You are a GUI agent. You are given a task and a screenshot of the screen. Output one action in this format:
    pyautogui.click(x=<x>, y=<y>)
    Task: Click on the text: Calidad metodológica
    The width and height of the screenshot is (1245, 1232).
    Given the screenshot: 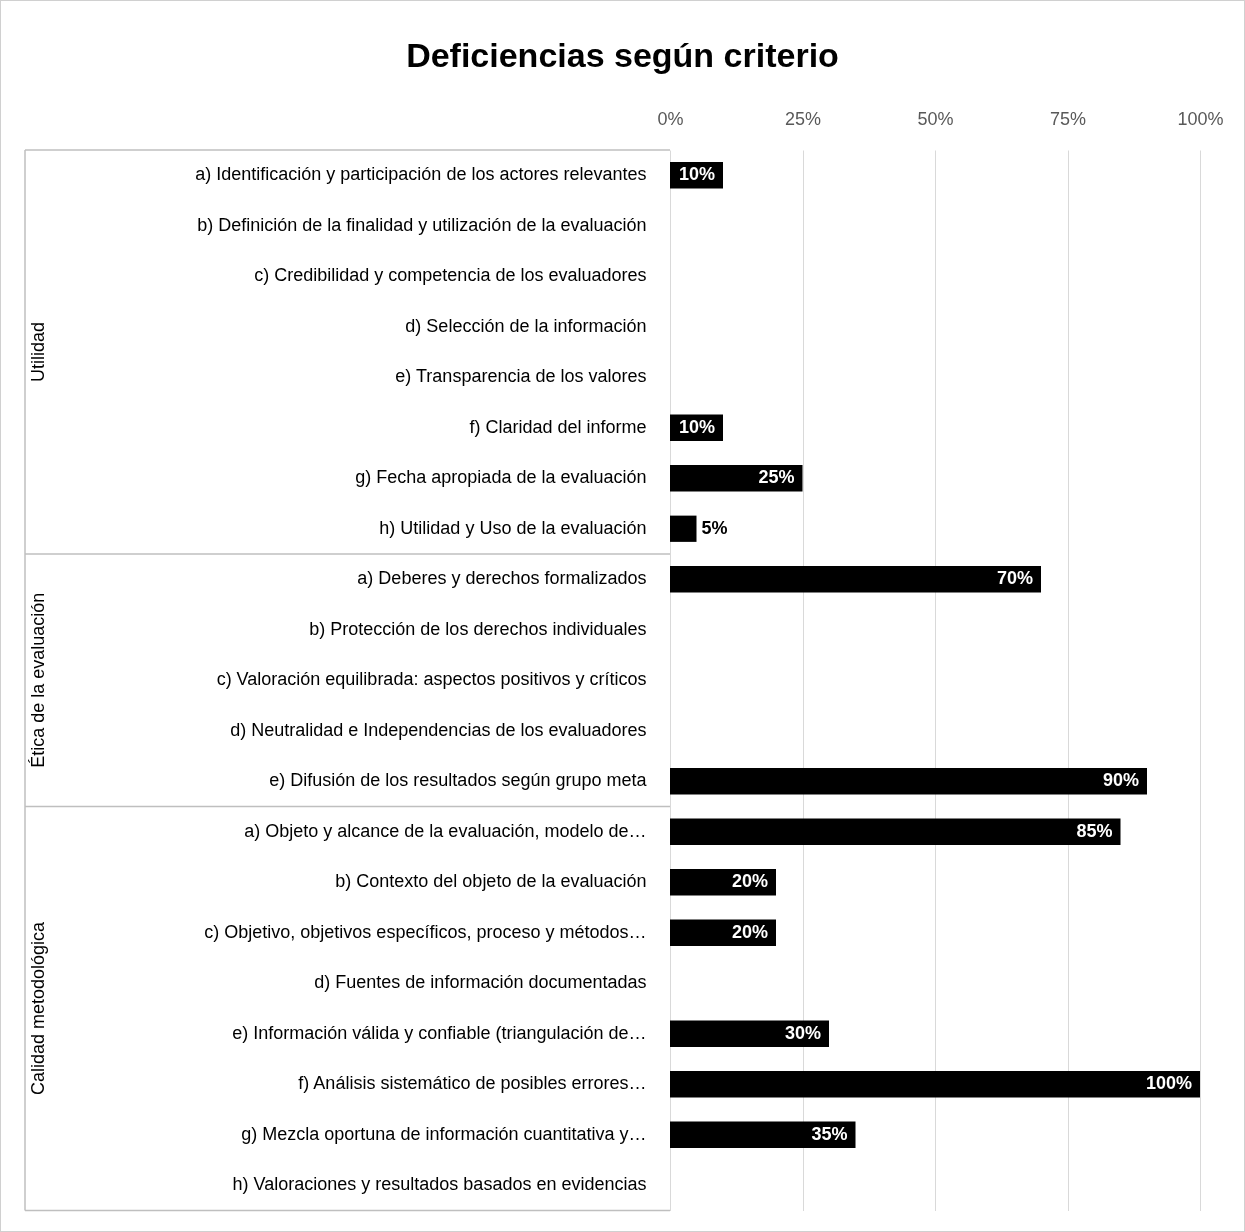 What is the action you would take?
    pyautogui.click(x=38, y=1008)
    